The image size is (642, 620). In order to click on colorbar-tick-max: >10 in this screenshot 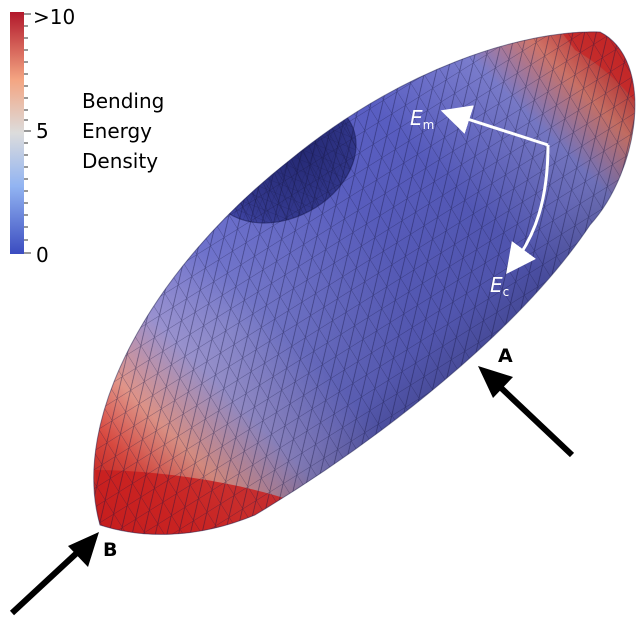, I will do `click(54, 17)`.